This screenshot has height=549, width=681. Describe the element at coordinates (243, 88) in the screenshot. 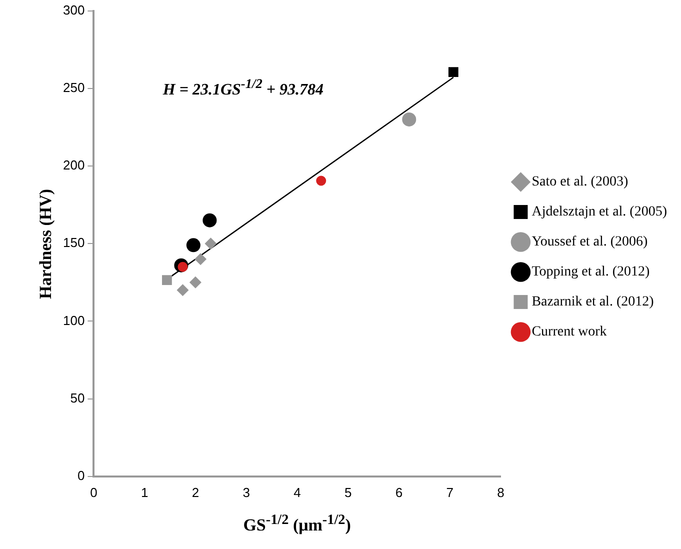

I see `annotation: H = 23.1GS$^{-1/2}$ + 93.784` at that location.